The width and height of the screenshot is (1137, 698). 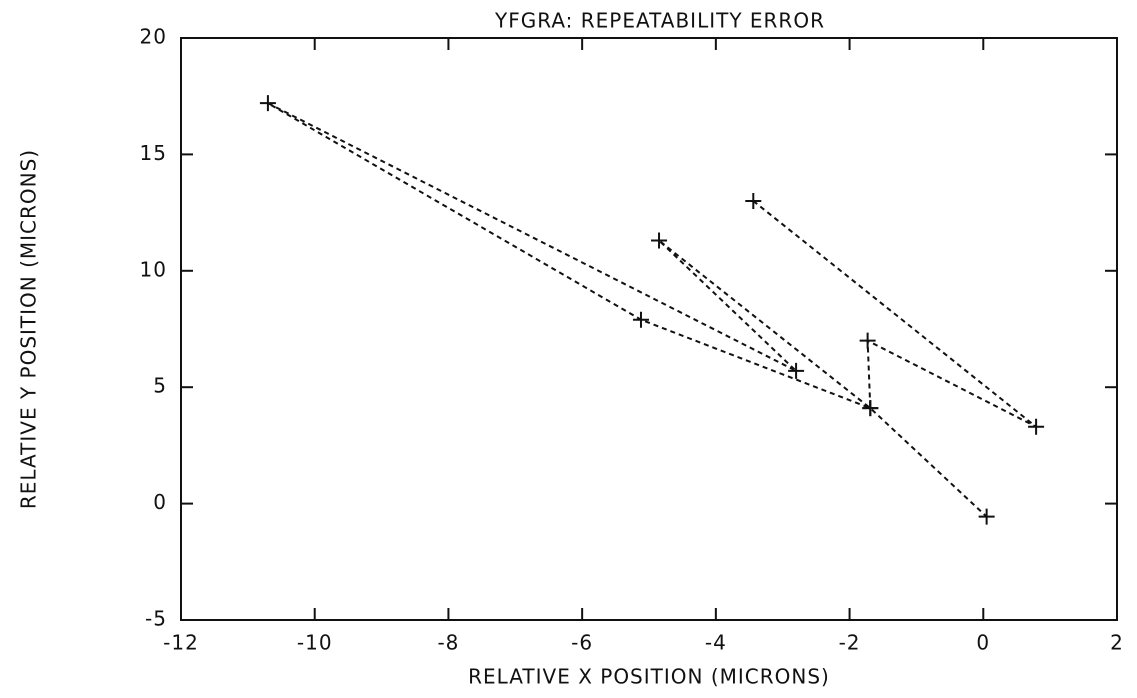 What do you see at coordinates (659, 21) in the screenshot?
I see `chart-title: YFGRA: REPEATABILITY ERROR` at bounding box center [659, 21].